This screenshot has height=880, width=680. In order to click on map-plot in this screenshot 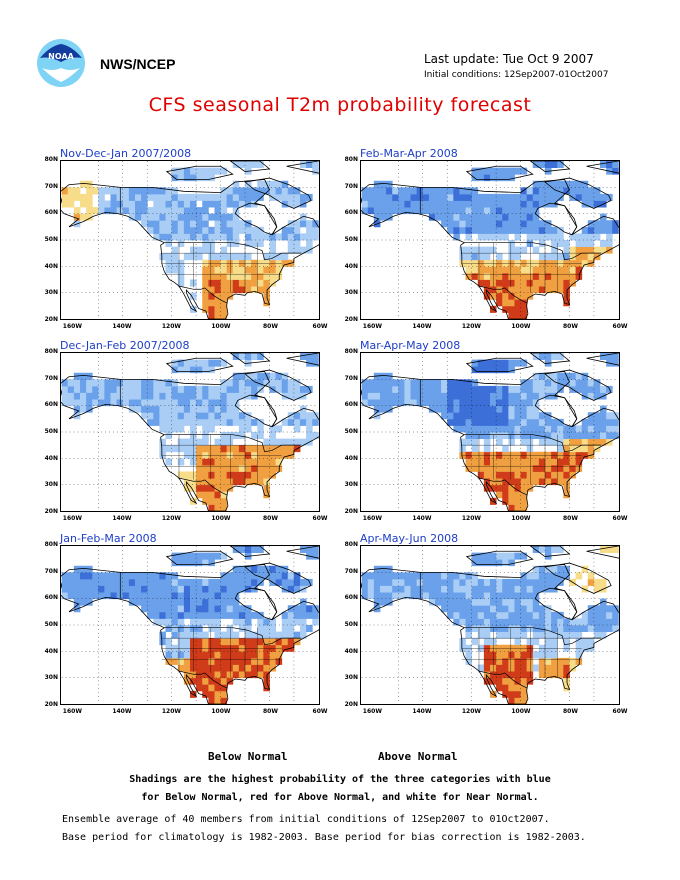, I will do `click(190, 240)`.